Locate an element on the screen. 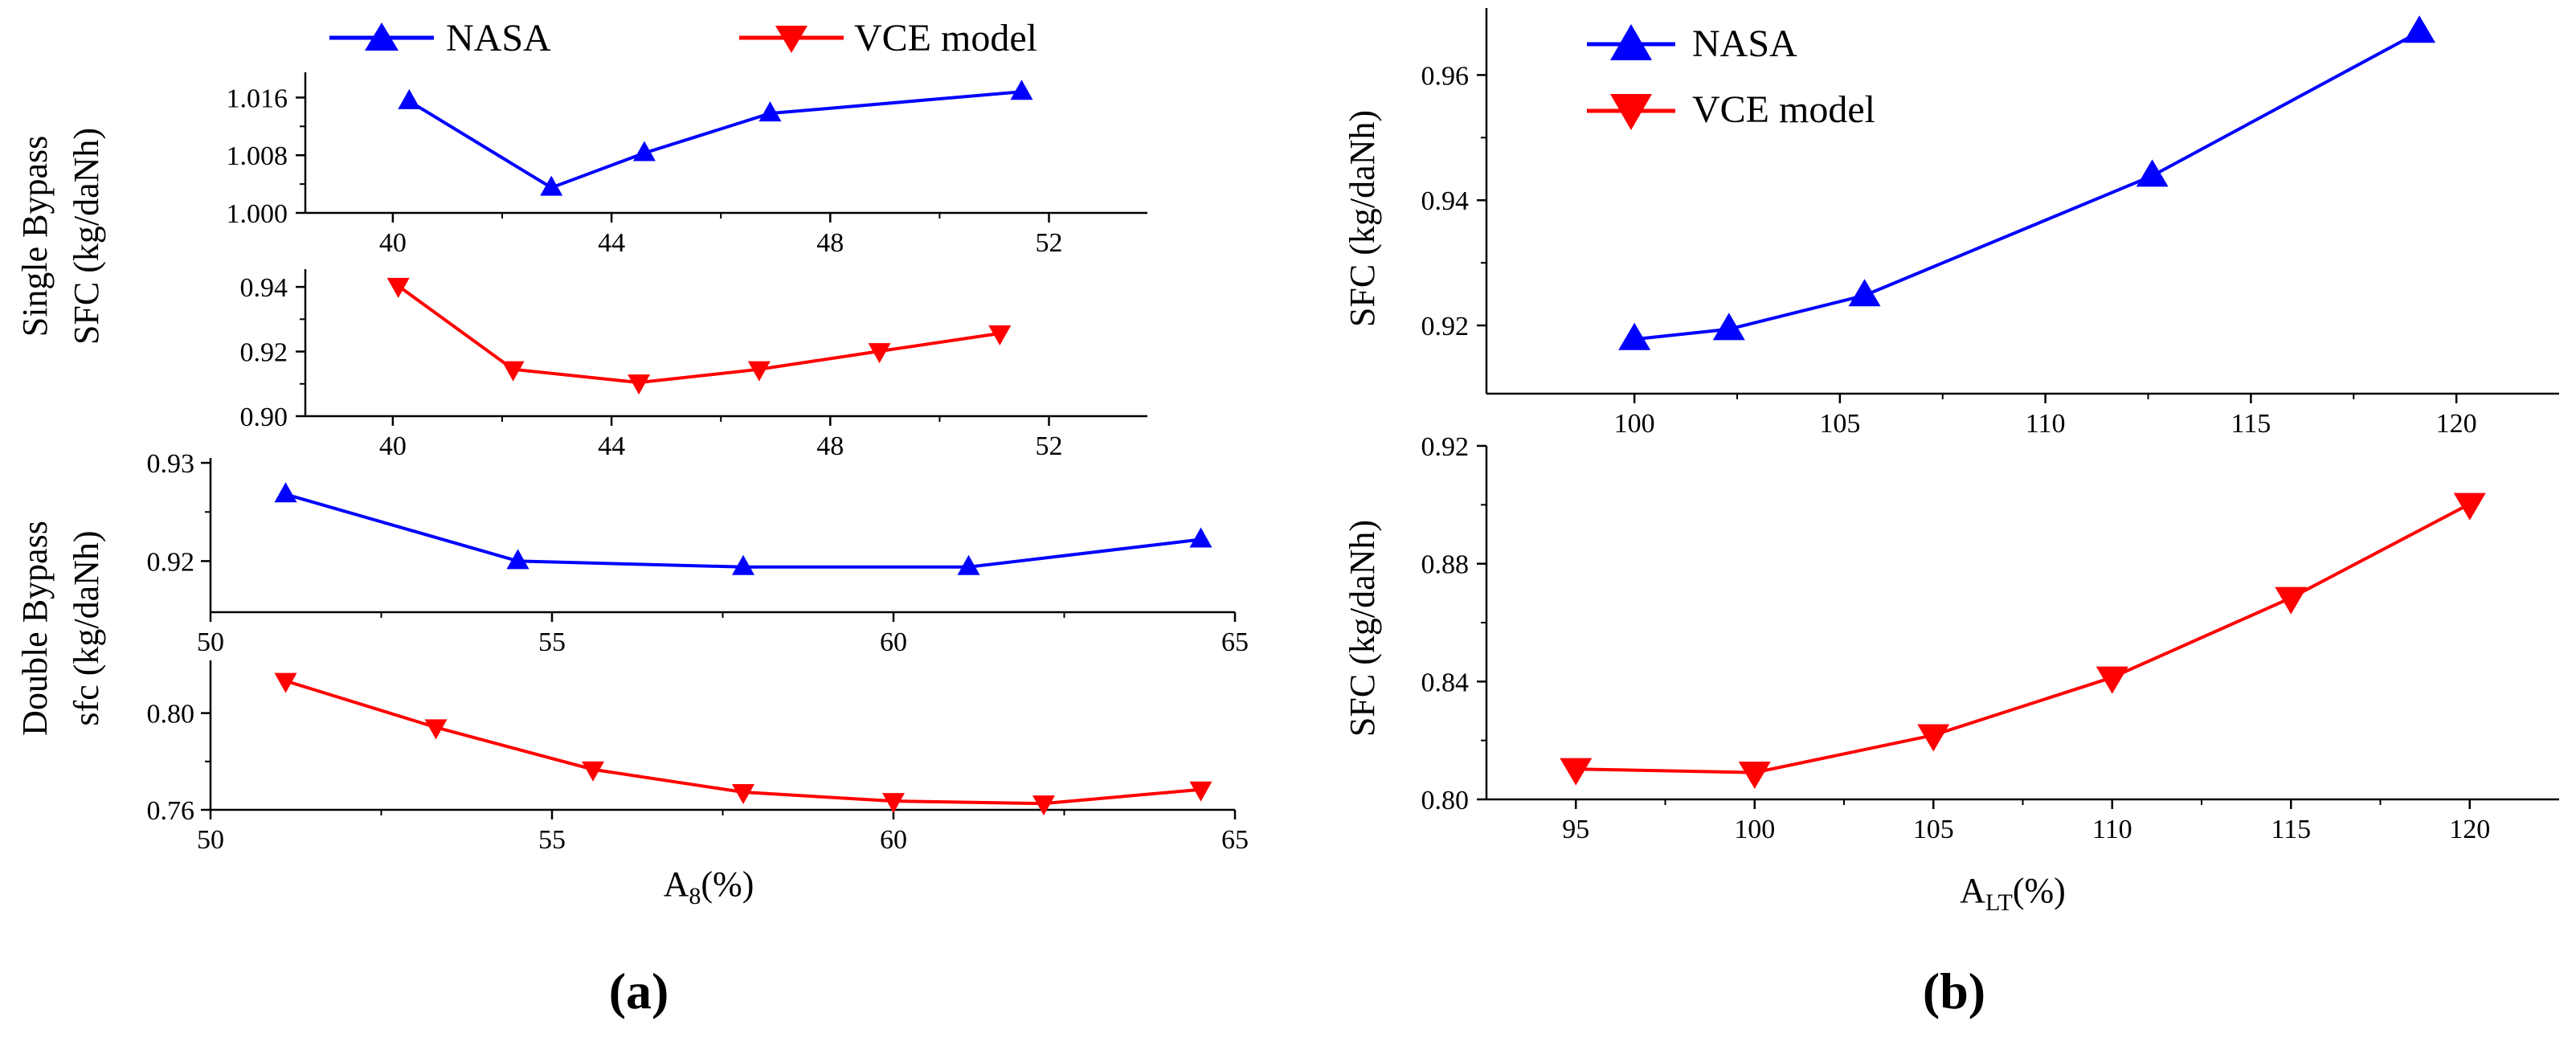 Image resolution: width=2576 pixels, height=1042 pixels. x-tick-label-b1: 115 is located at coordinates (2251, 424).